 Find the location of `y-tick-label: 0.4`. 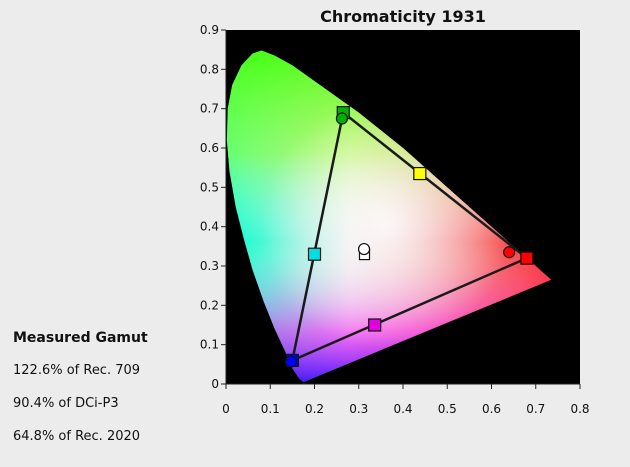

y-tick-label: 0.4 is located at coordinates (209, 227).